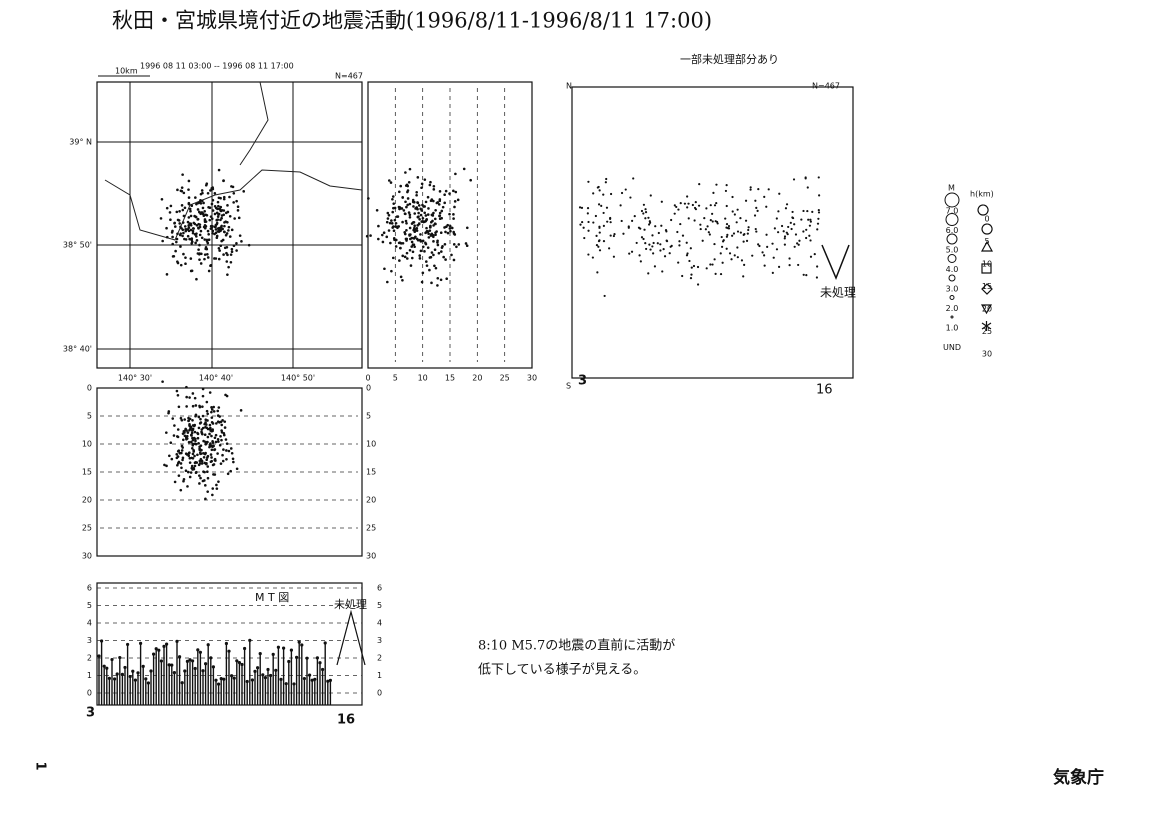  What do you see at coordinates (952, 269) in the screenshot?
I see `legend-m-label: 4.0` at bounding box center [952, 269].